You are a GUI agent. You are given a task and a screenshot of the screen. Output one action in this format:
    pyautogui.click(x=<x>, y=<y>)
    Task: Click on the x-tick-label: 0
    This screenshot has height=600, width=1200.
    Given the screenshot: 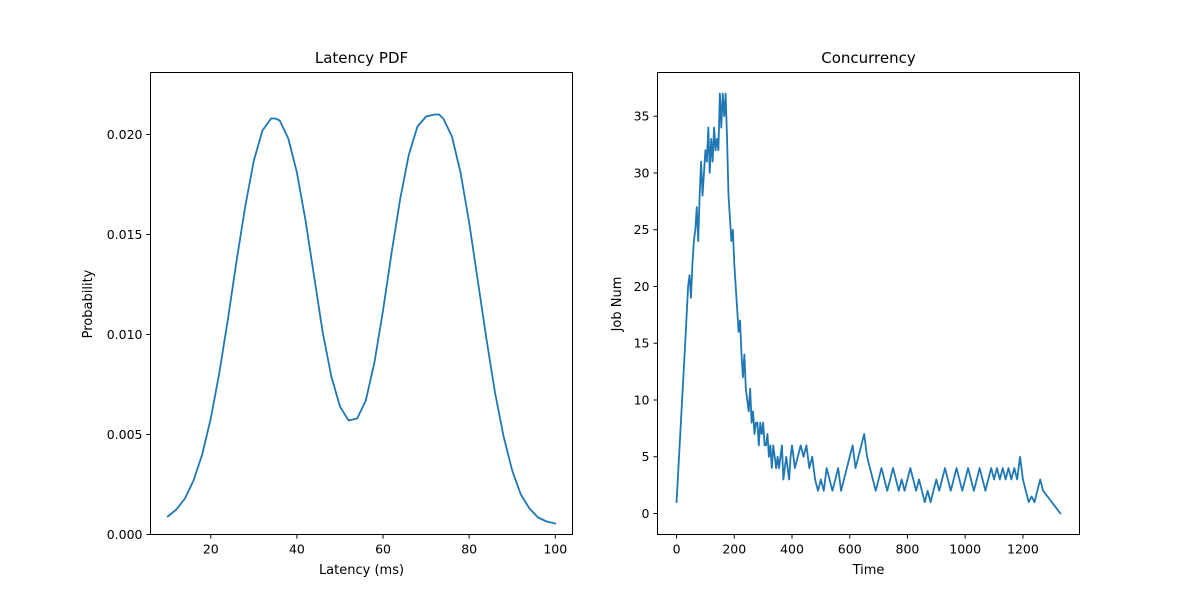 What is the action you would take?
    pyautogui.click(x=677, y=549)
    